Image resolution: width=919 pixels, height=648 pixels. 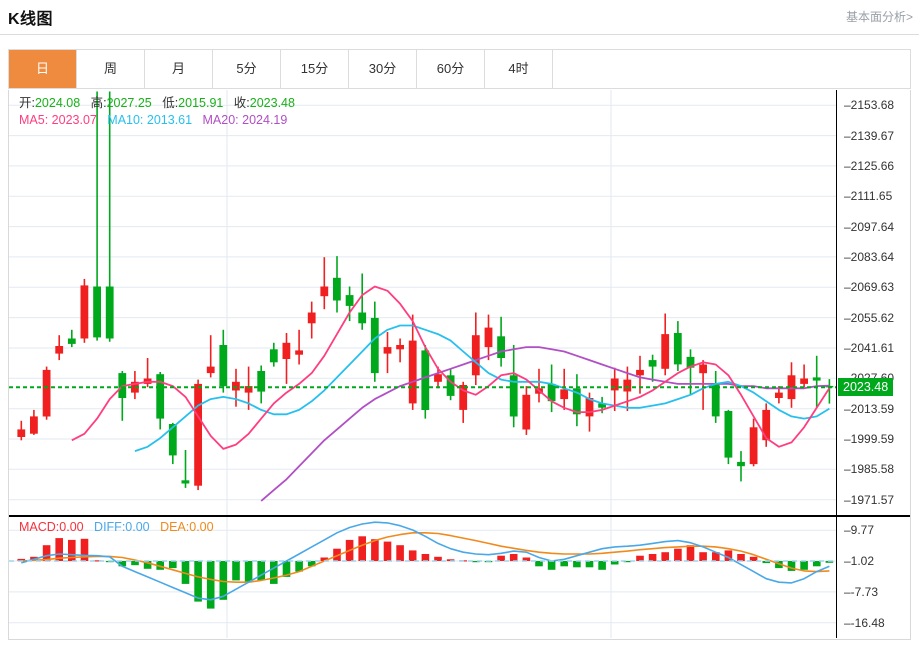 I want to click on price-tick-1: –2139.67, so click(x=869, y=135).